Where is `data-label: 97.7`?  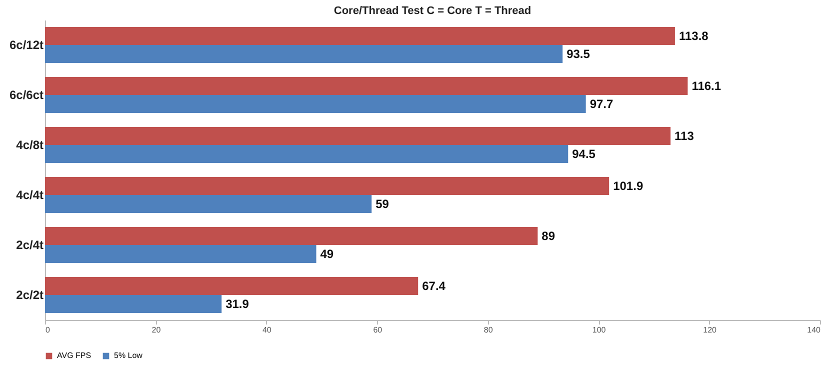 data-label: 97.7 is located at coordinates (602, 104).